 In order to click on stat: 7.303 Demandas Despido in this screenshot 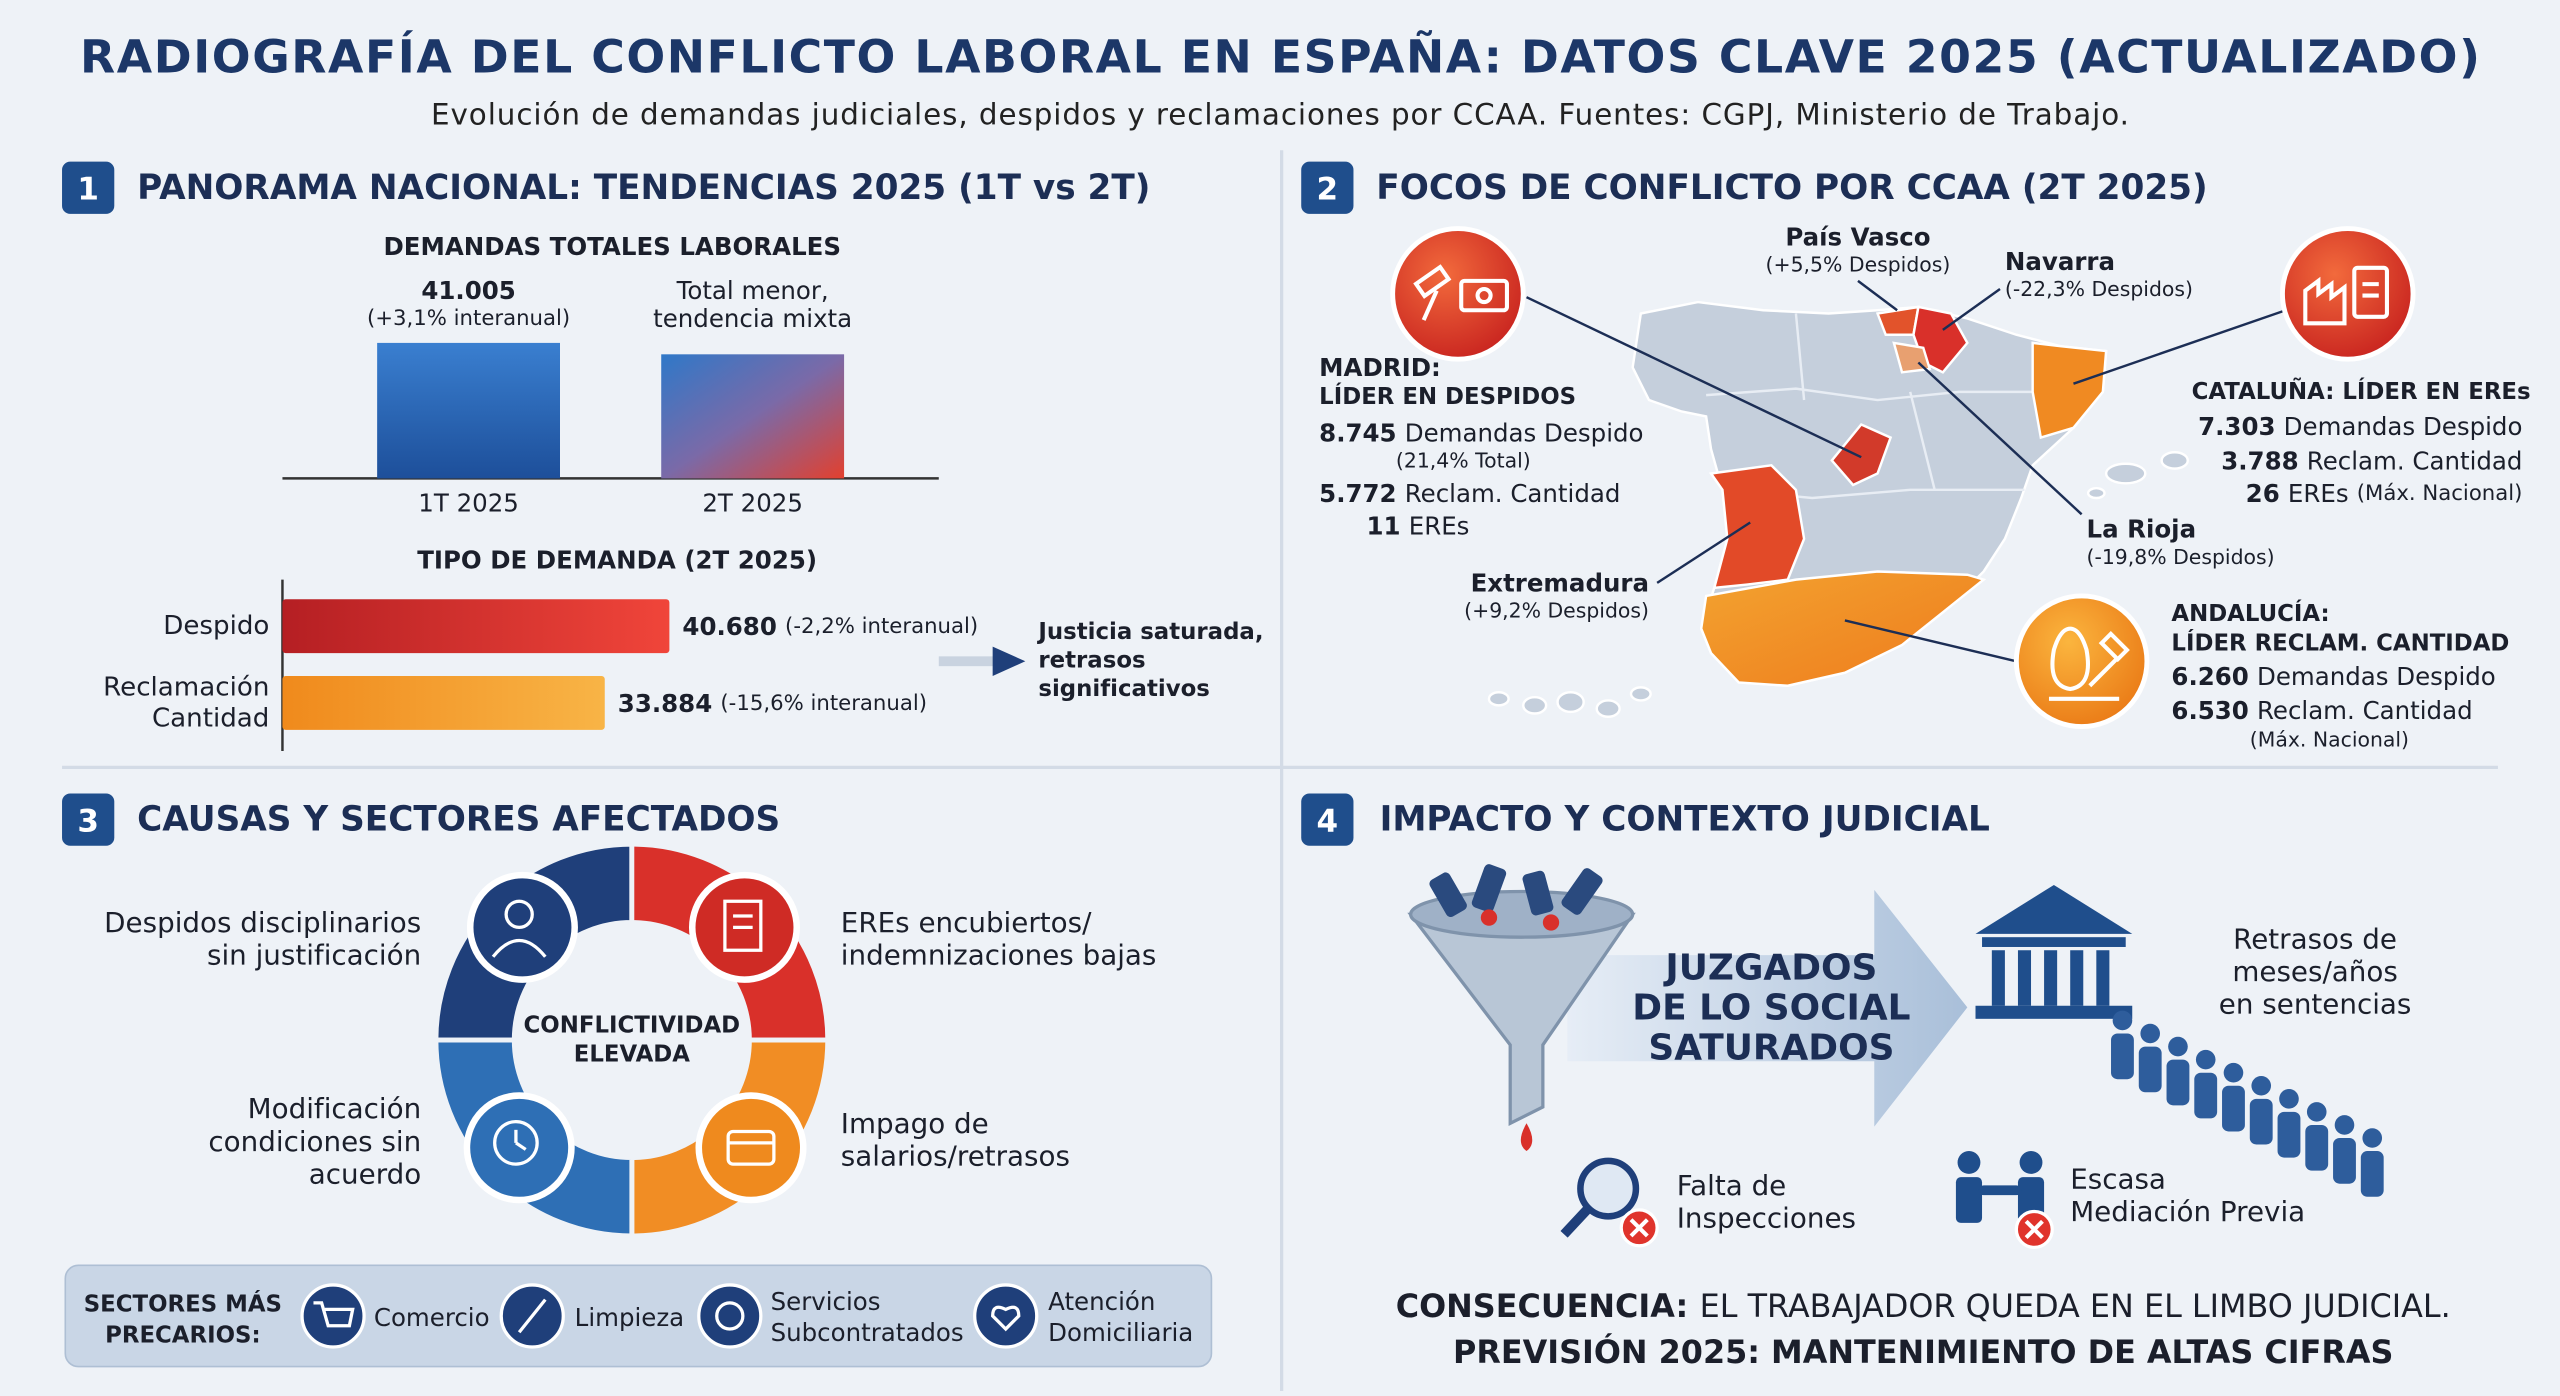, I will do `click(2360, 426)`.